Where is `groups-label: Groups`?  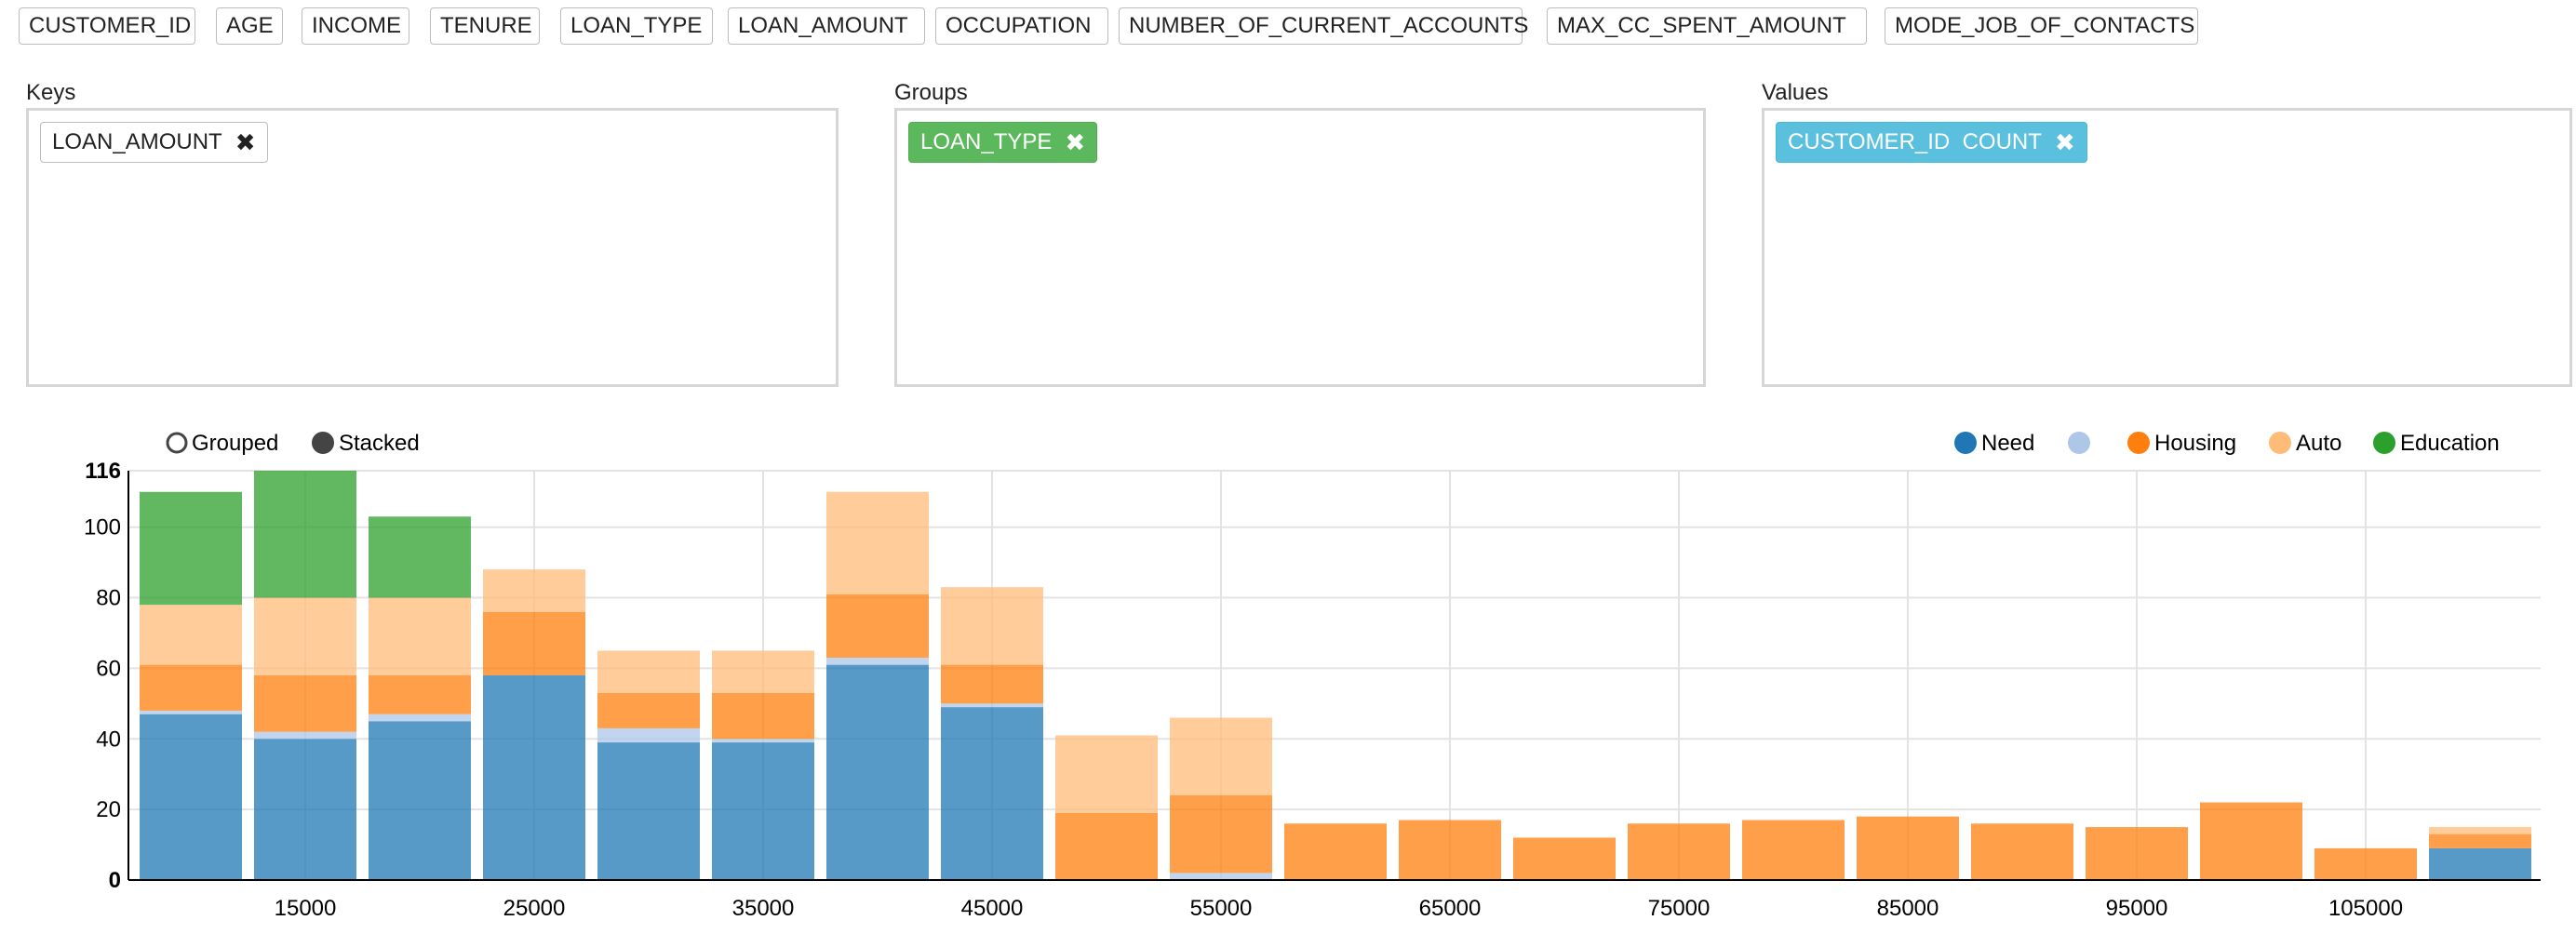
groups-label: Groups is located at coordinates (931, 92).